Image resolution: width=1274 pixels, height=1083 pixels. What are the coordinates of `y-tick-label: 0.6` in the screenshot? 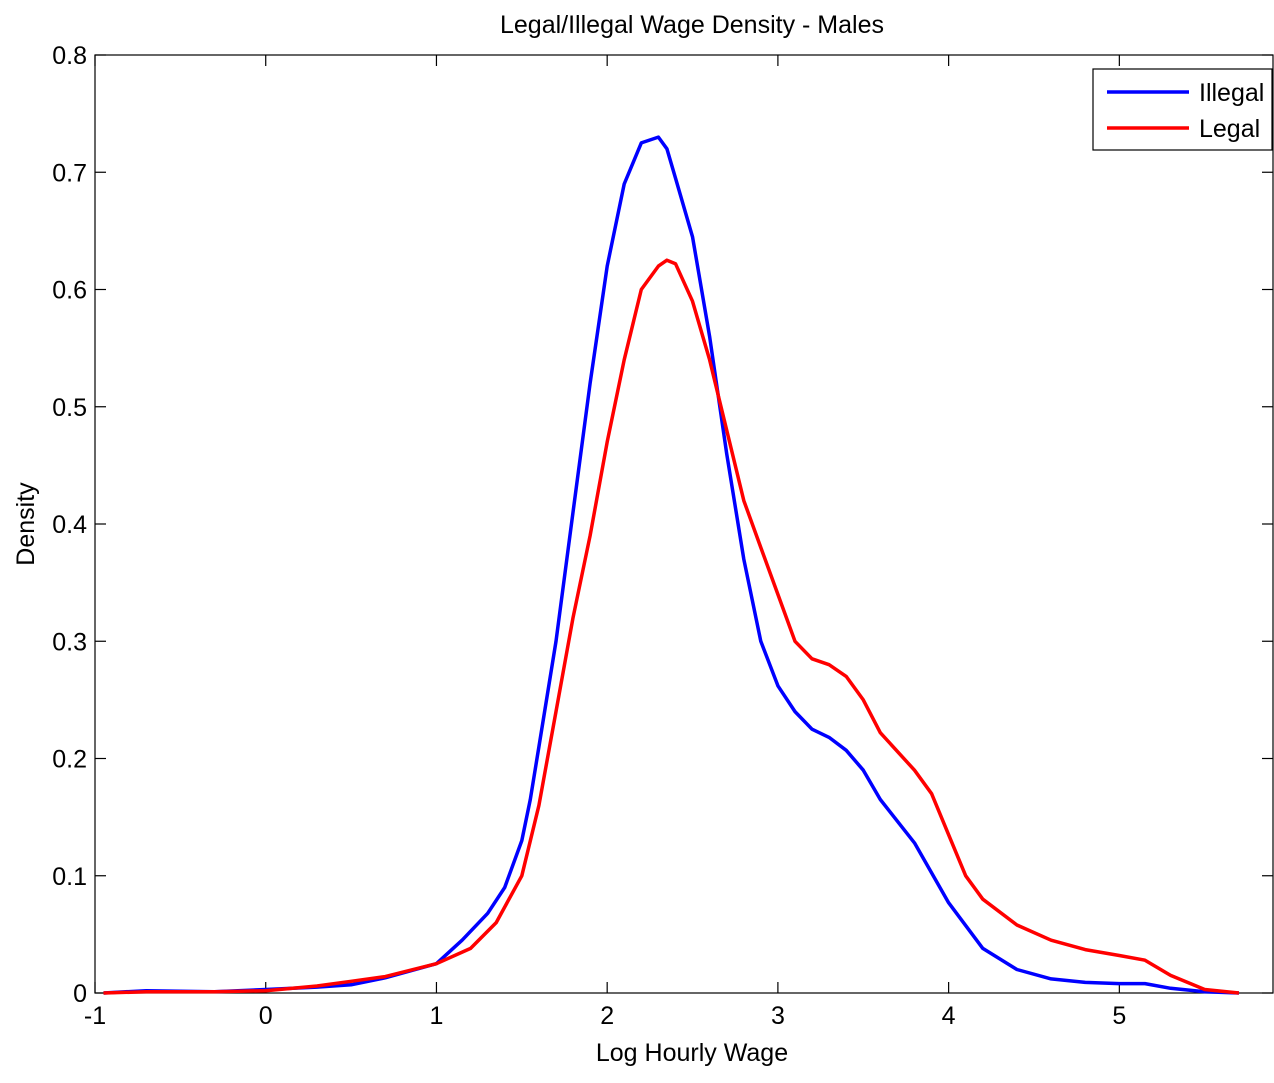 It's located at (69, 291).